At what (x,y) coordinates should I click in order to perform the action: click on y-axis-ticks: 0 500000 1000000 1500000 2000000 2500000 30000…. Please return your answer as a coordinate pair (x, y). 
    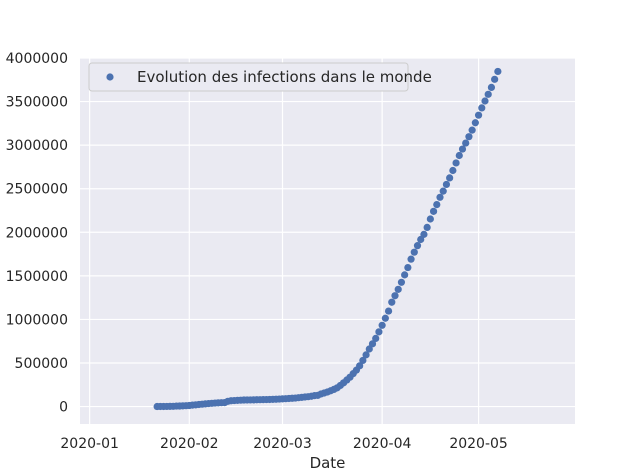
    Looking at the image, I should click on (37, 233).